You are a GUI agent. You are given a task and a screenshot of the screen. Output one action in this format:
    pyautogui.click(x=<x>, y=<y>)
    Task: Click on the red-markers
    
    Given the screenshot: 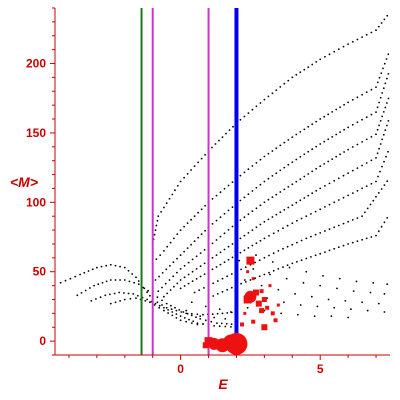 What is the action you would take?
    pyautogui.click(x=241, y=305)
    